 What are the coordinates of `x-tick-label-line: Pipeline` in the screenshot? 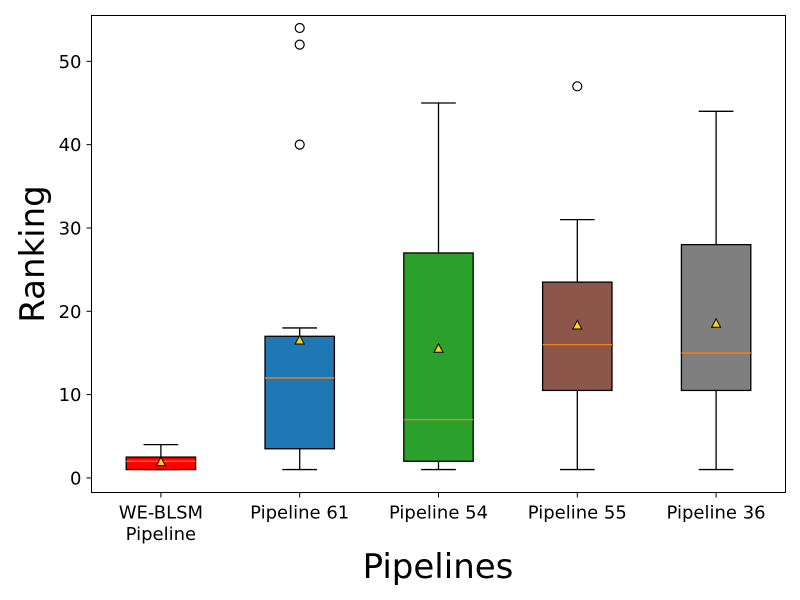 It's located at (161, 534).